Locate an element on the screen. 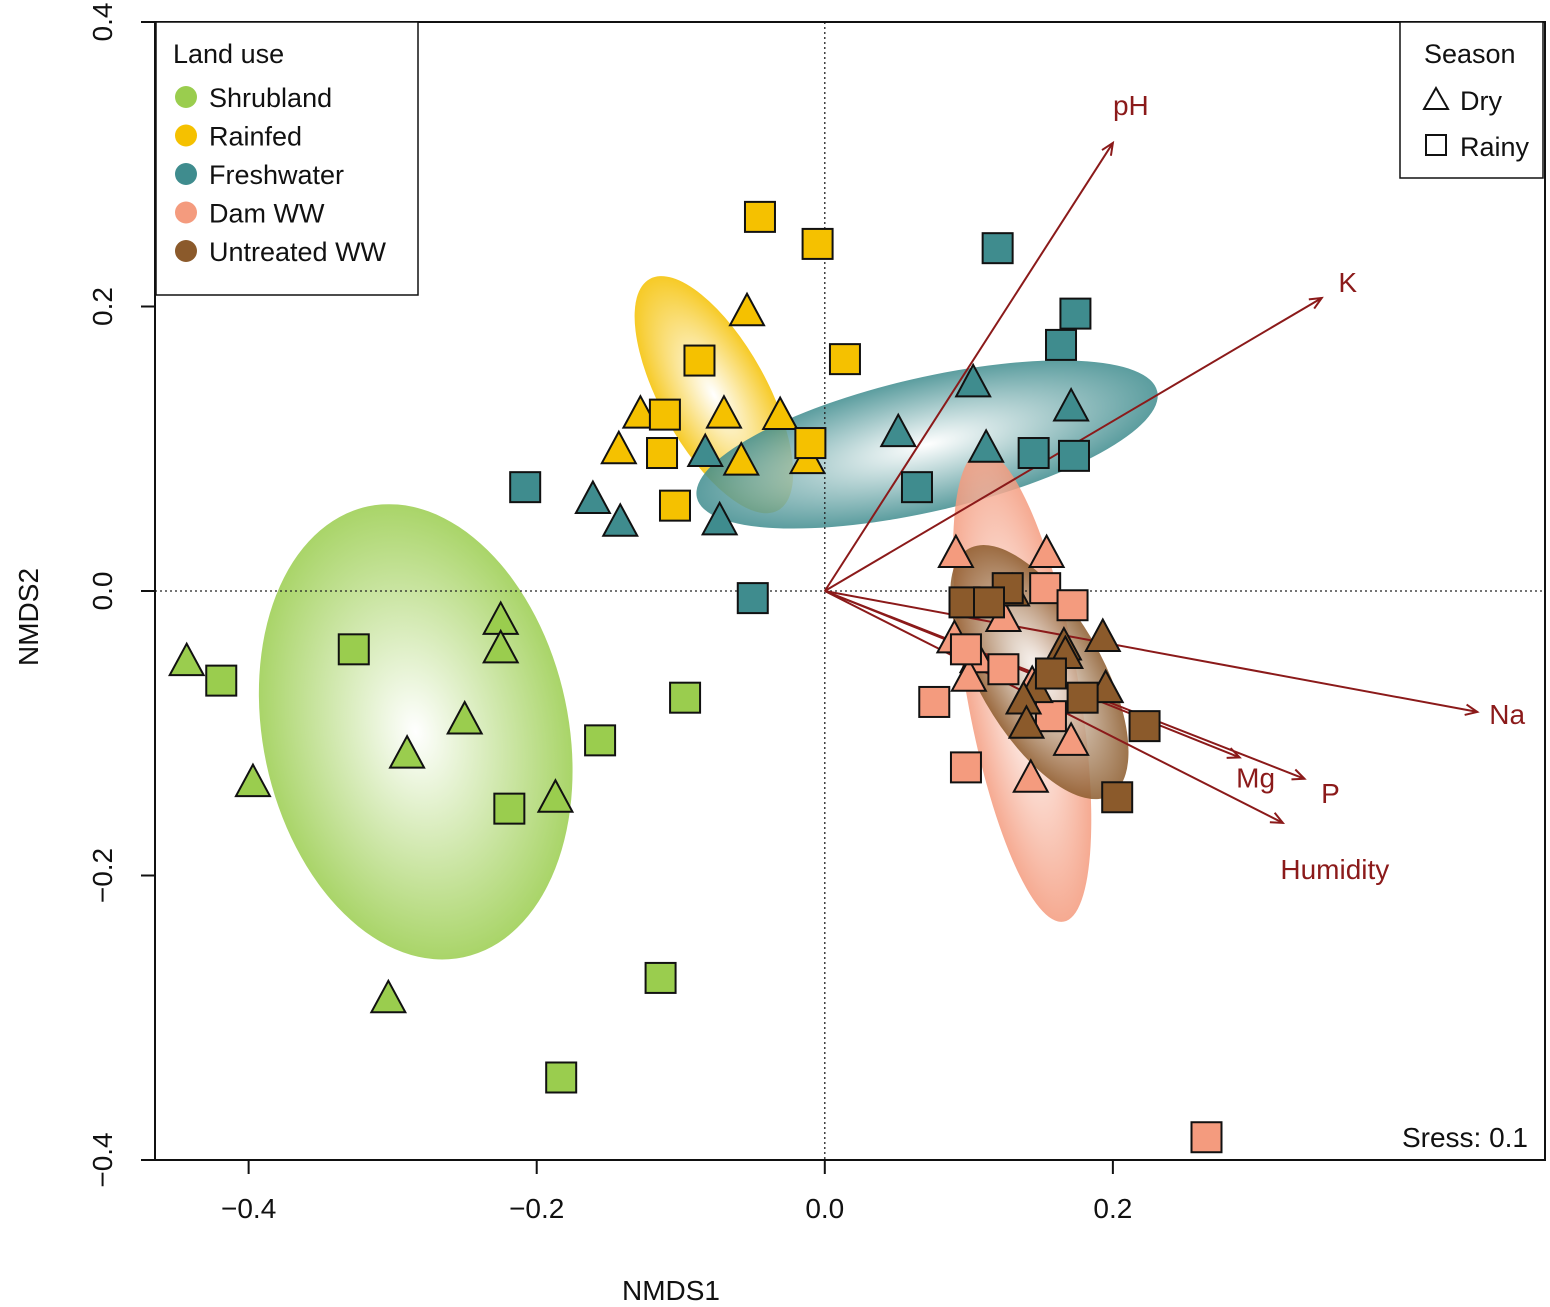 This screenshot has width=1550, height=1307. vector-k-label: K is located at coordinates (1347, 282).